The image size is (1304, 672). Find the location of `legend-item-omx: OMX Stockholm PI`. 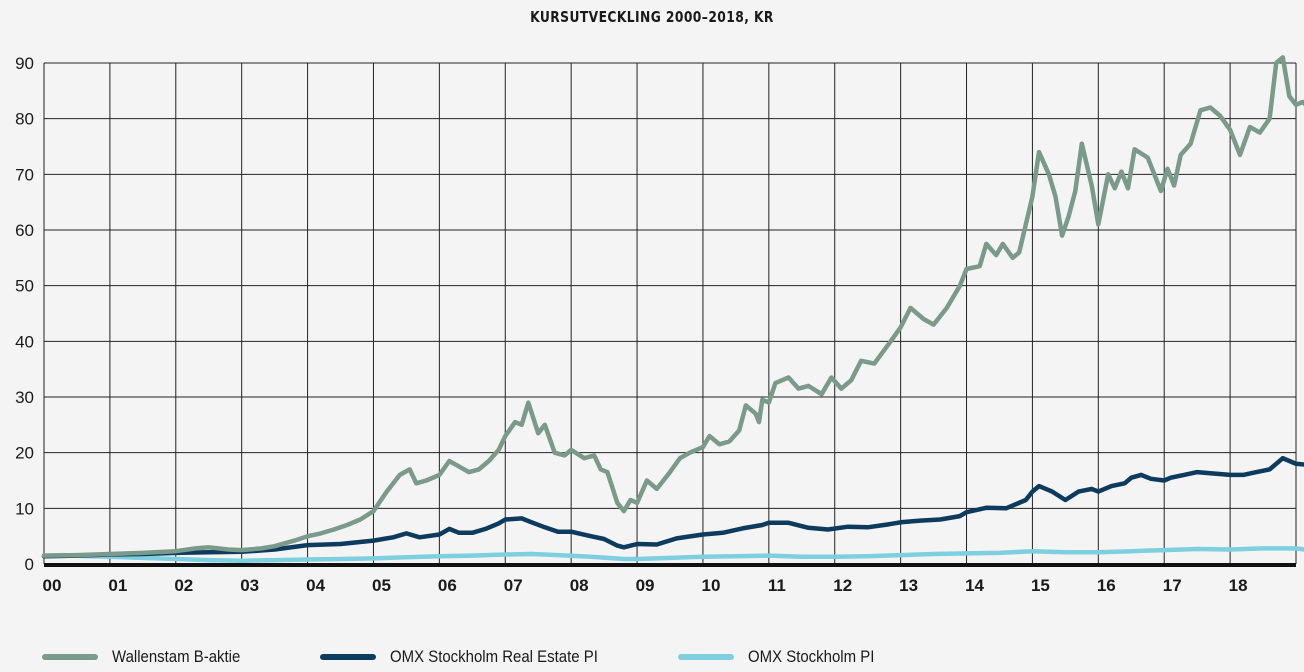

legend-item-omx: OMX Stockholm PI is located at coordinates (785, 657).